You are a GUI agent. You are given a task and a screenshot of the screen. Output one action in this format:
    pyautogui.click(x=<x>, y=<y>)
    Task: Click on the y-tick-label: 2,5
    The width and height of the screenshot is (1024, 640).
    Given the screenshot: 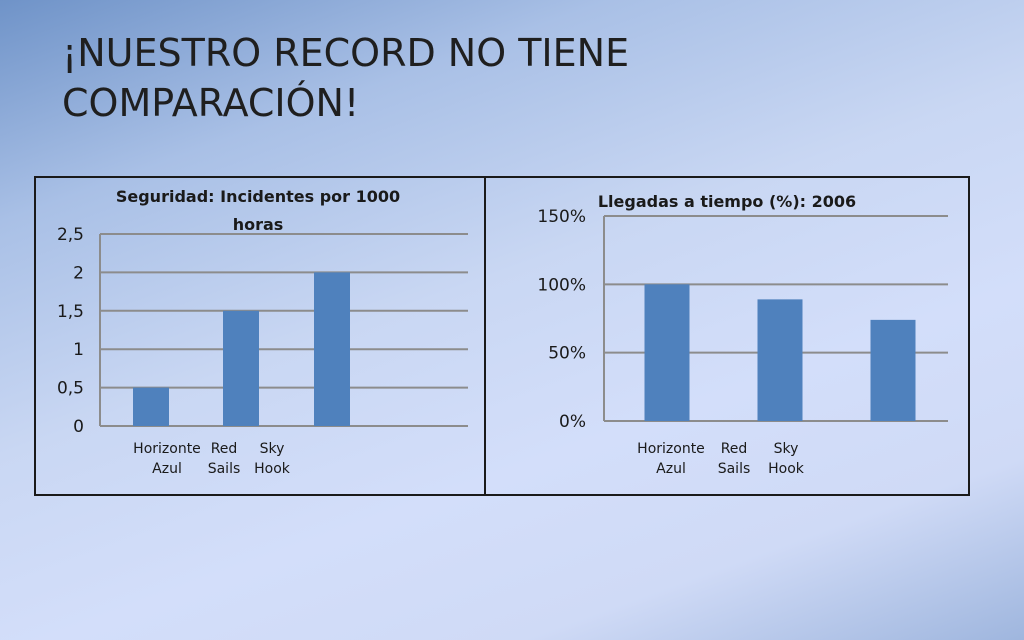 What is the action you would take?
    pyautogui.click(x=70, y=235)
    